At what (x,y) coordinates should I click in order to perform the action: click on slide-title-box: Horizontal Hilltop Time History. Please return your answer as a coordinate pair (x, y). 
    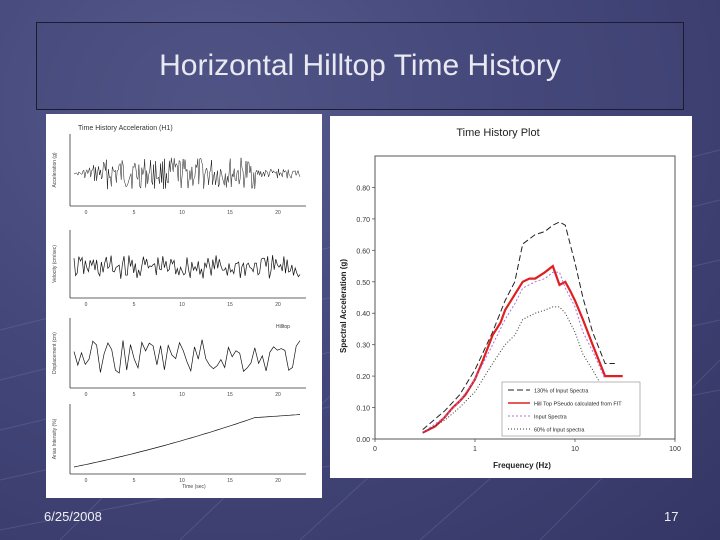
    Looking at the image, I should click on (360, 66).